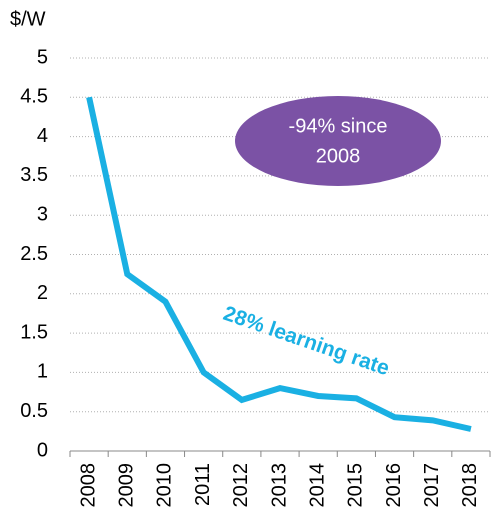 This screenshot has width=502, height=531. What do you see at coordinates (34, 175) in the screenshot?
I see `y-tick-label: 3.5` at bounding box center [34, 175].